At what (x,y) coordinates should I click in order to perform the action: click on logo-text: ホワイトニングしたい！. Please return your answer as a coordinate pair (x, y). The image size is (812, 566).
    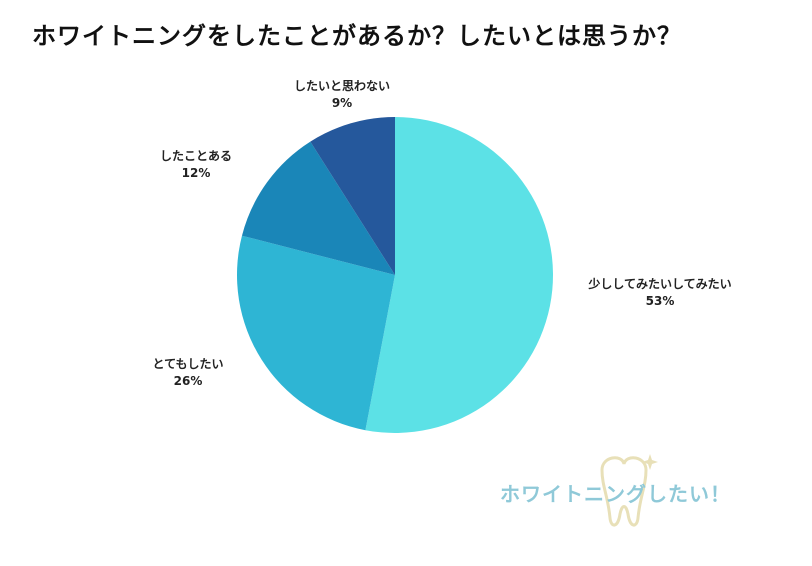
    Looking at the image, I should click on (615, 494).